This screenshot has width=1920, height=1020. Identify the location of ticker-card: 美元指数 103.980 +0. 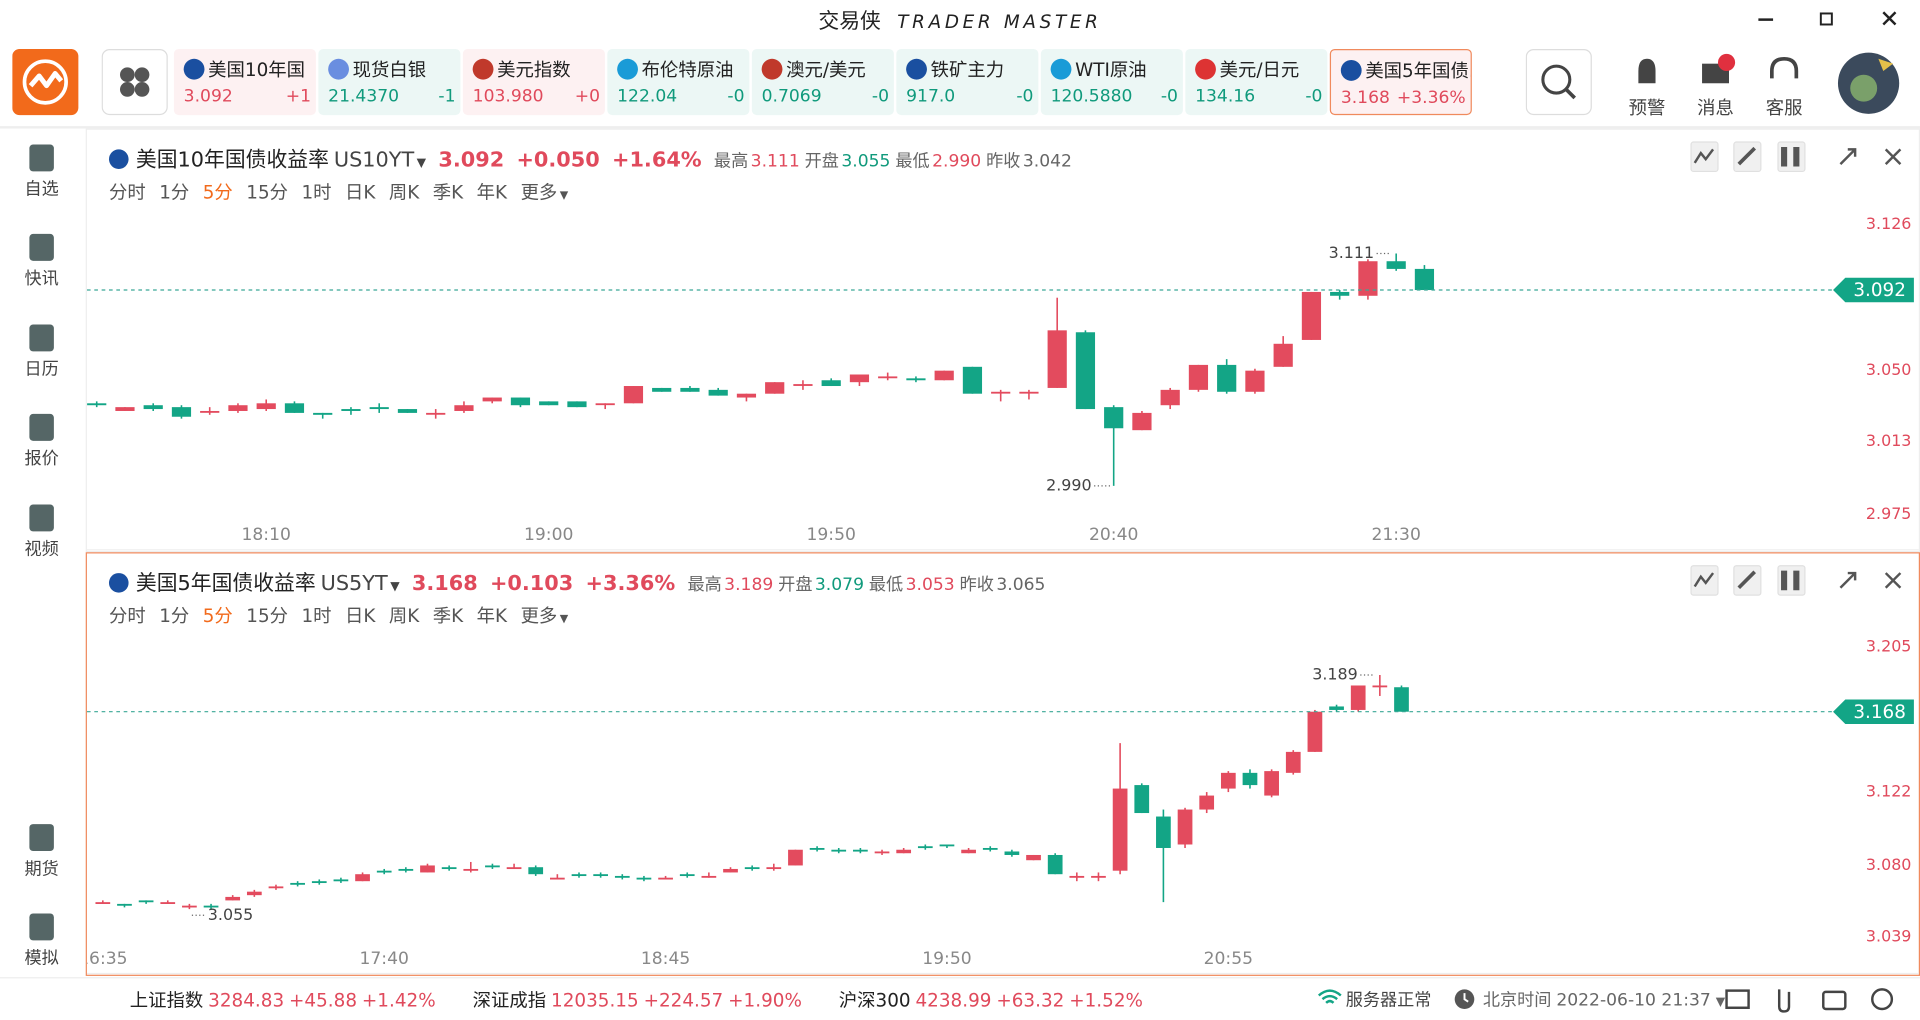
(533, 82).